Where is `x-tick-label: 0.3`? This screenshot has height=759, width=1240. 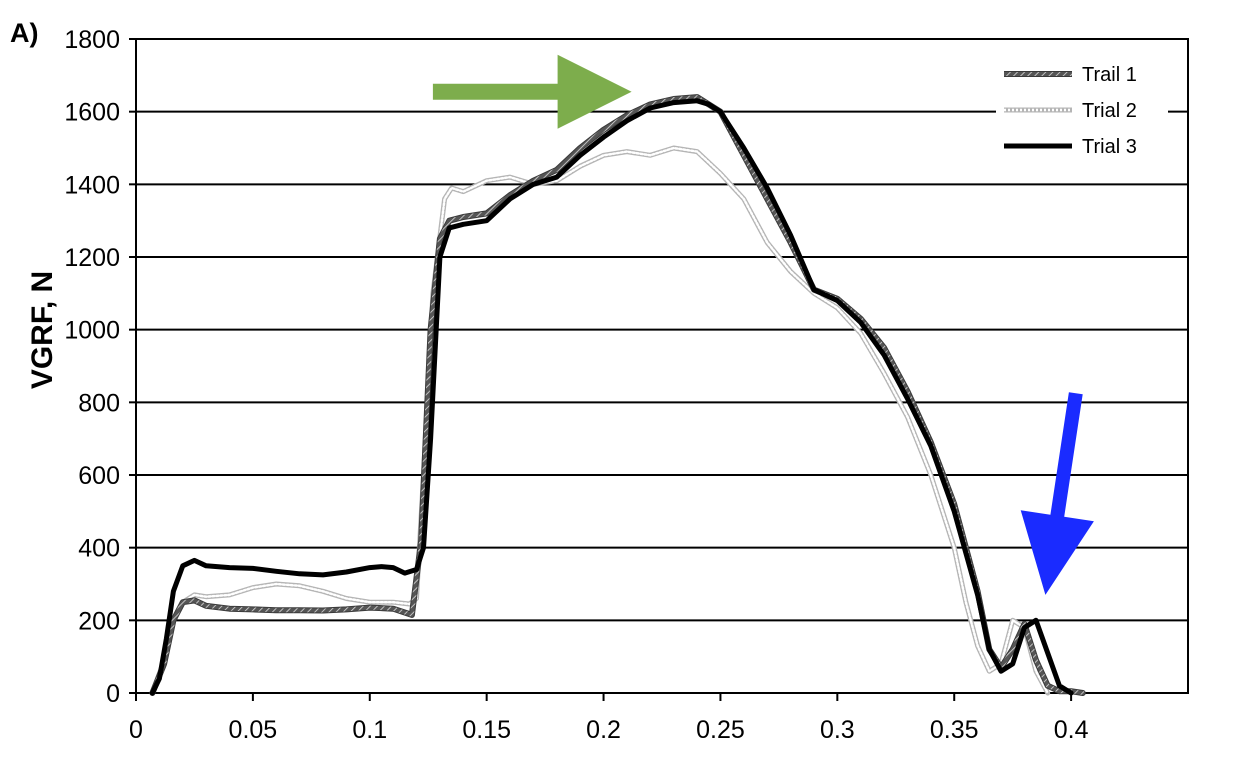
x-tick-label: 0.3 is located at coordinates (837, 730).